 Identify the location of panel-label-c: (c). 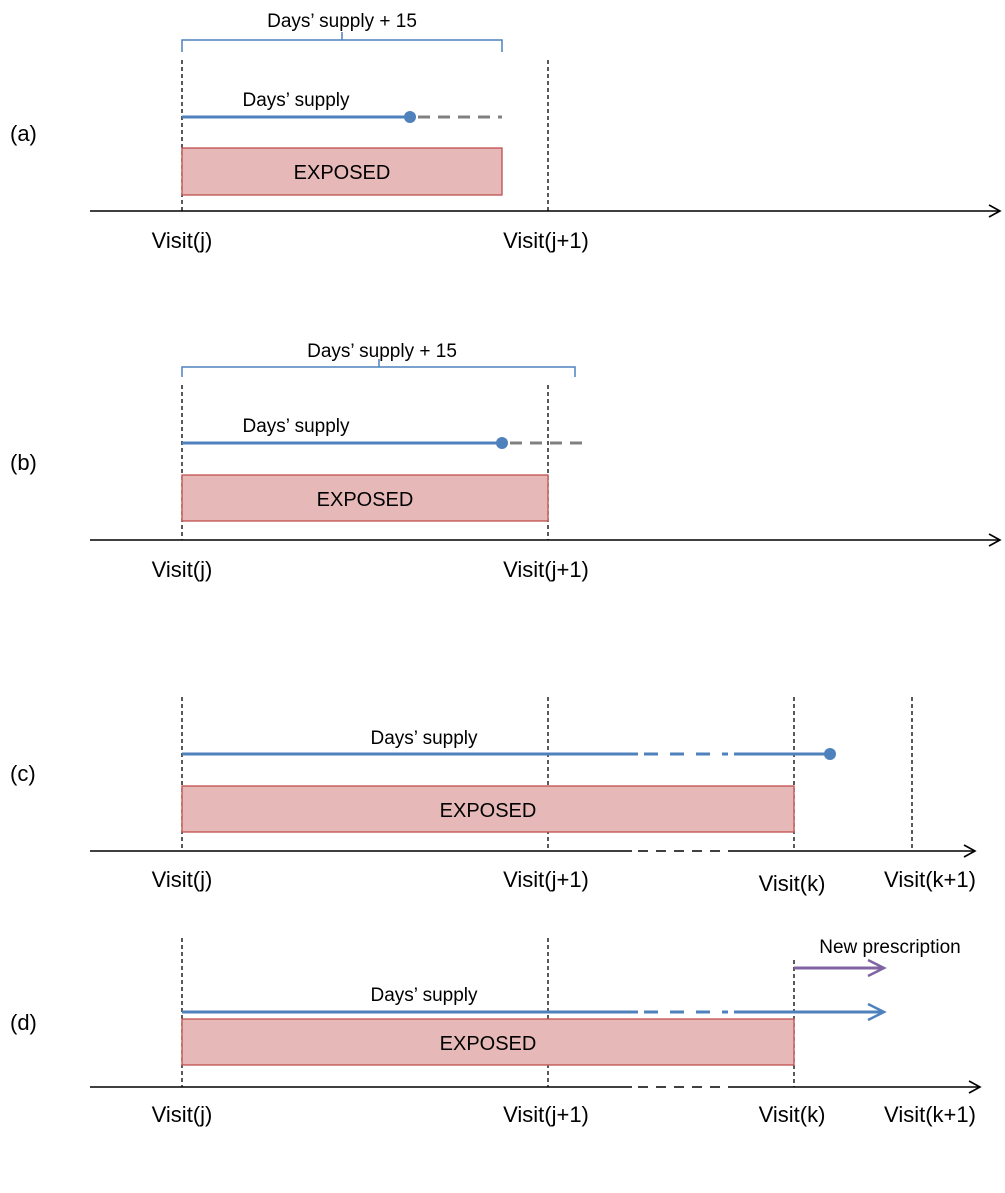
(23, 773).